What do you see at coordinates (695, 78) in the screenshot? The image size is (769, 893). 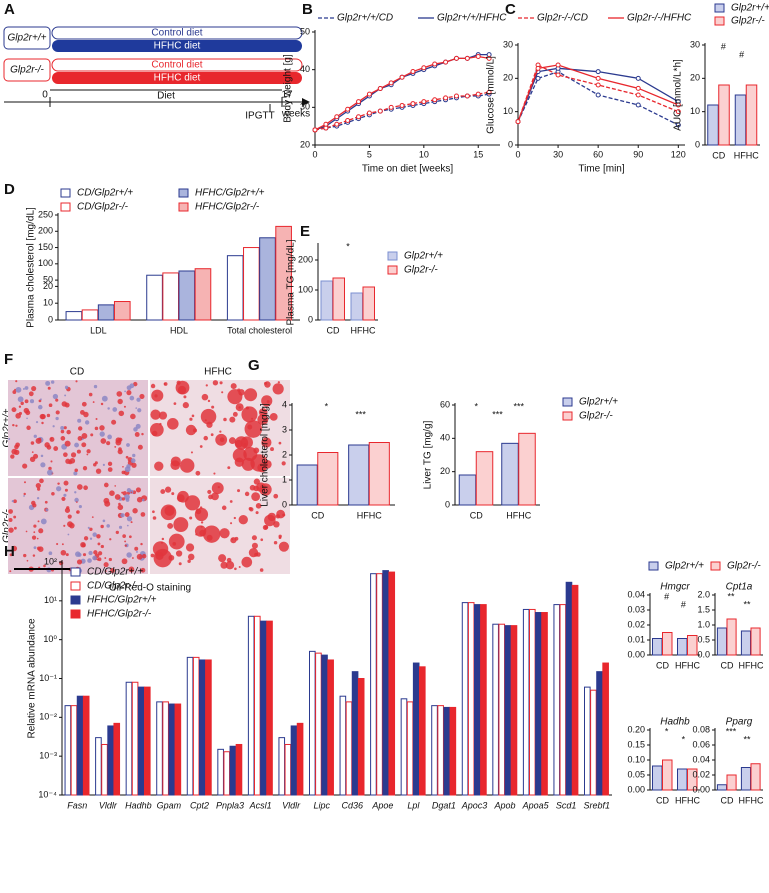 I see `y-tick-label: 20` at bounding box center [695, 78].